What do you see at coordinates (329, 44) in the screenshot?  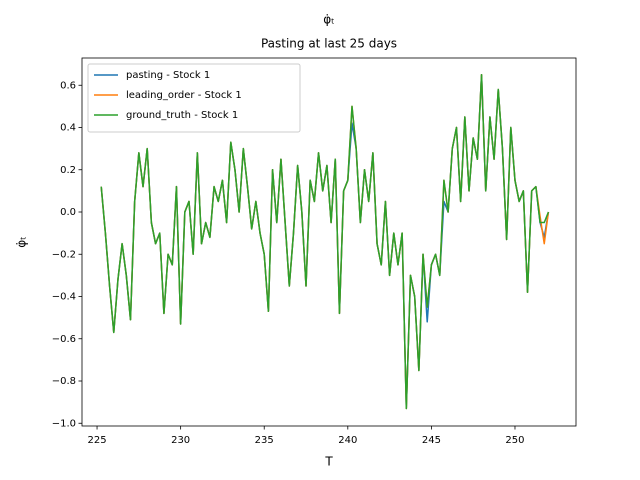 I see `chart-subtitle: Pasting at last 25 days` at bounding box center [329, 44].